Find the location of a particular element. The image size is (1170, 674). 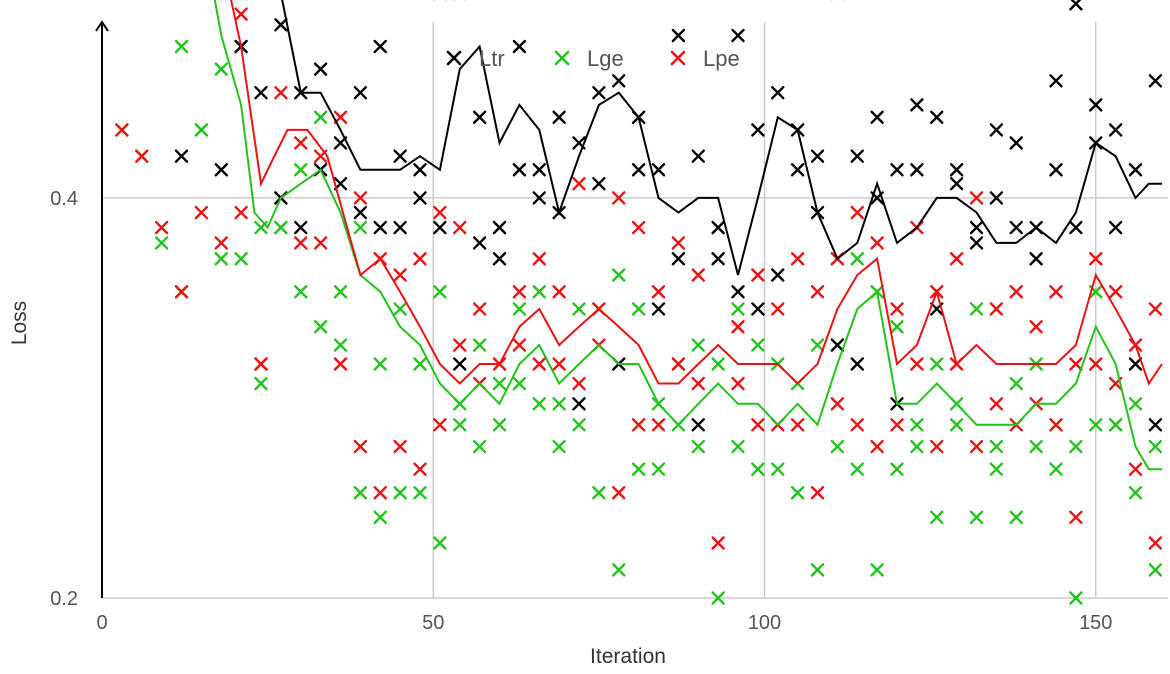

x-tick-labels: 0 50 100 150 is located at coordinates (604, 623).